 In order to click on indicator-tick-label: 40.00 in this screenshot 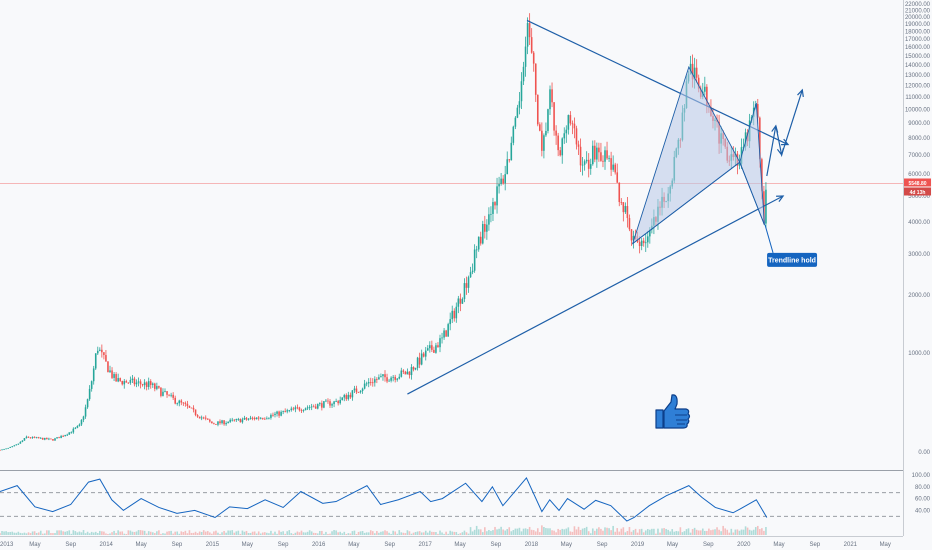, I will do `click(923, 511)`.